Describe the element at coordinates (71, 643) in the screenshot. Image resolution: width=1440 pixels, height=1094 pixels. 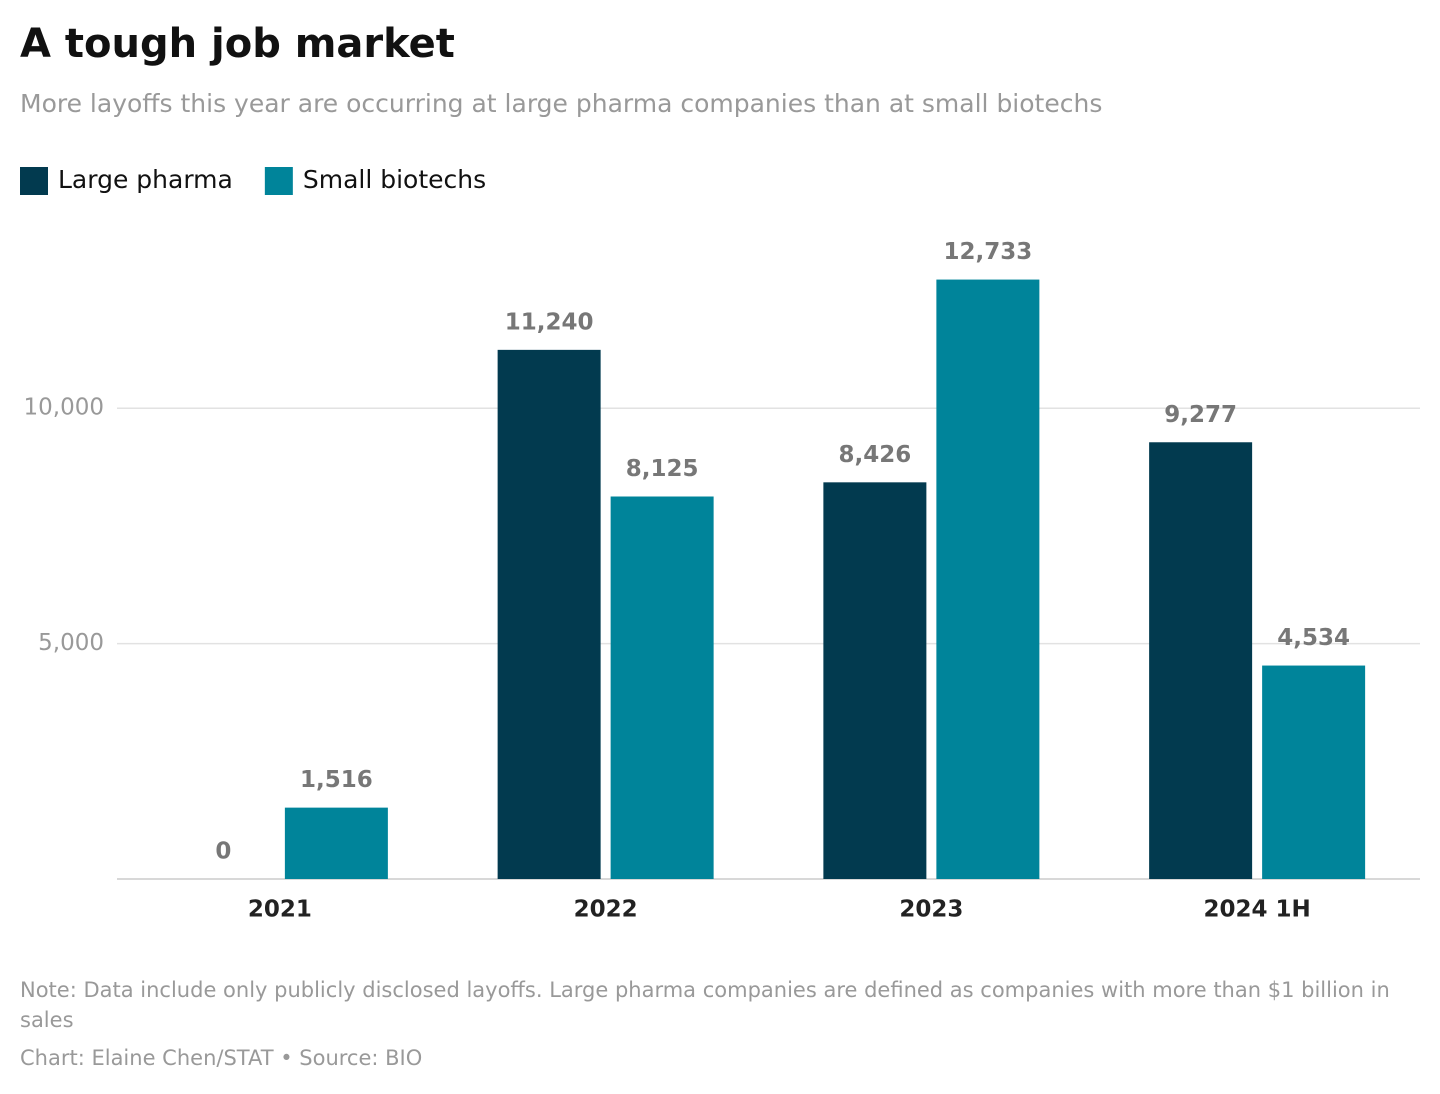
I see `y-tick-label: 5,000` at that location.